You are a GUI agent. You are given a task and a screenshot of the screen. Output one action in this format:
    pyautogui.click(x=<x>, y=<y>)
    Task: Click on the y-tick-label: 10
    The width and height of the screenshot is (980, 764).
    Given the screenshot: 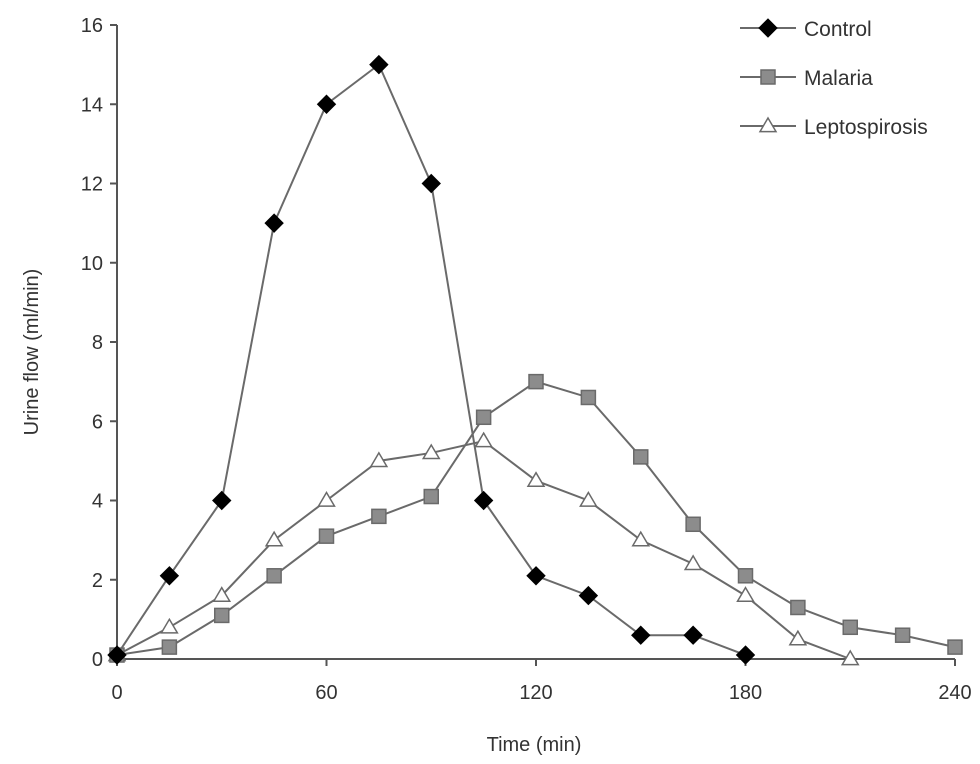 What is the action you would take?
    pyautogui.click(x=92, y=264)
    